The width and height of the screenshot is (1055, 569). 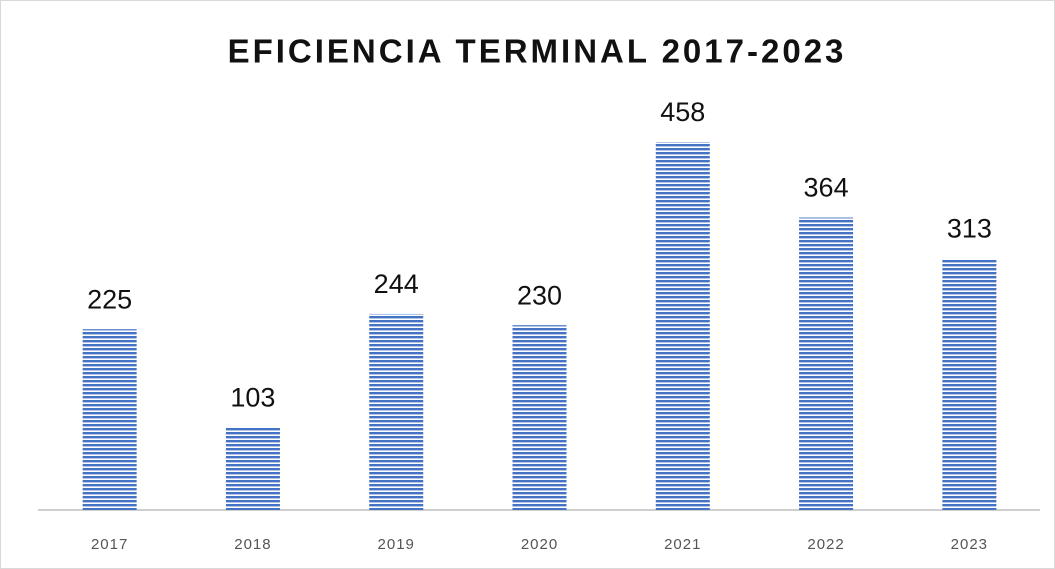 What do you see at coordinates (969, 229) in the screenshot?
I see `data-label: 313` at bounding box center [969, 229].